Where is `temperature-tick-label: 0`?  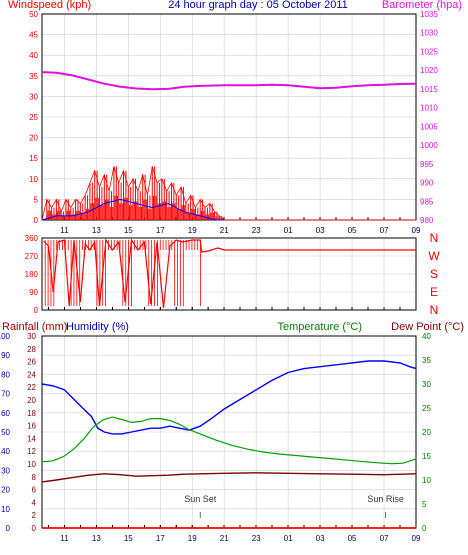 temperature-tick-label: 0 is located at coordinates (424, 528).